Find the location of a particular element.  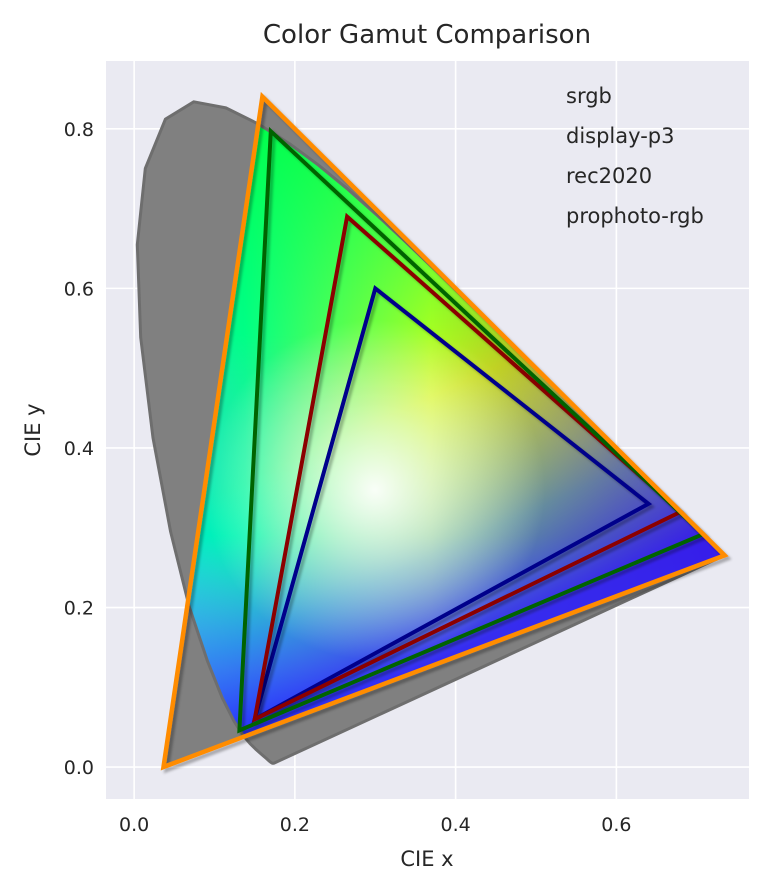

y-tick-label: 0.0 is located at coordinates (79, 768).